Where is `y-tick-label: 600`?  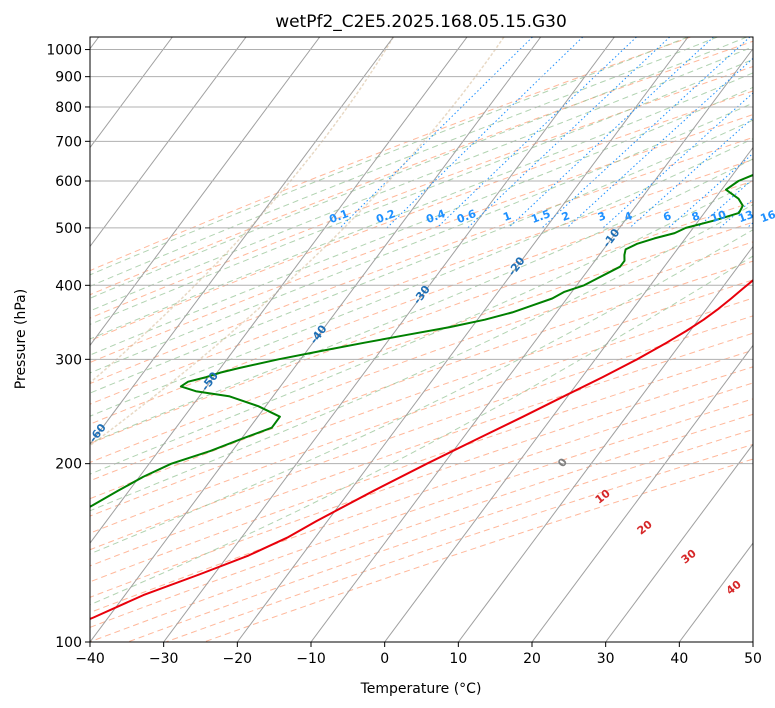
y-tick-label: 600 is located at coordinates (68, 182).